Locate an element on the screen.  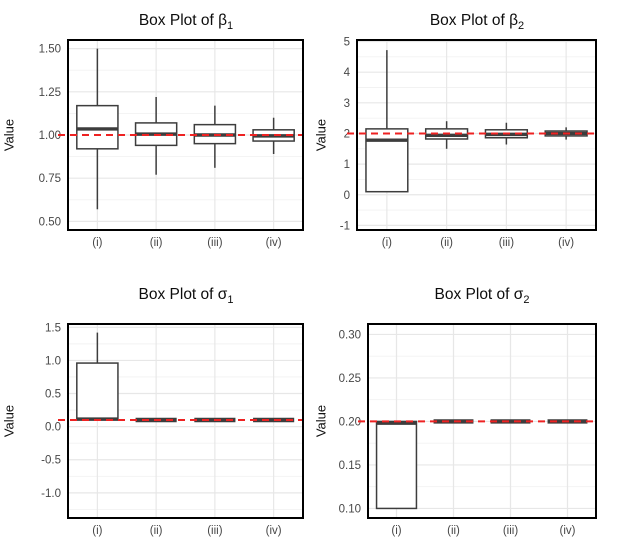
y-tick-labels: -1.0 -0.5 0.0 0.5 1.0 1.5 is located at coordinates (51, 411).